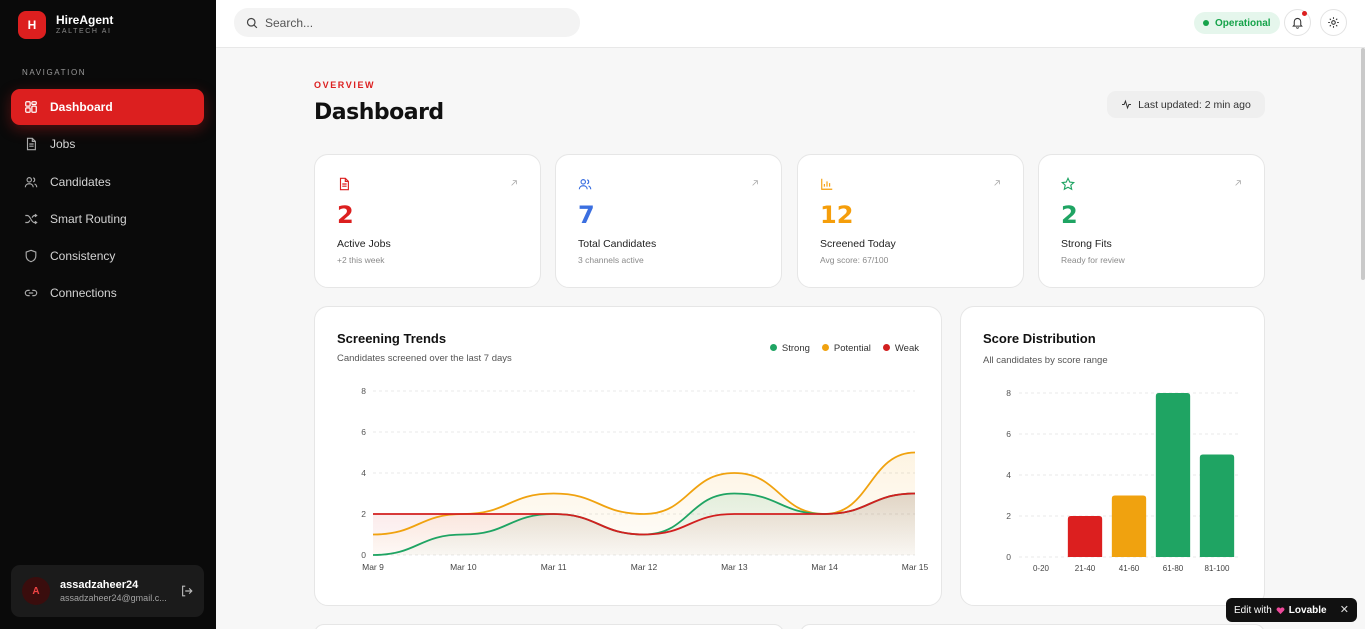  I want to click on nav-item-dashboard: Dashboard, so click(107, 107).